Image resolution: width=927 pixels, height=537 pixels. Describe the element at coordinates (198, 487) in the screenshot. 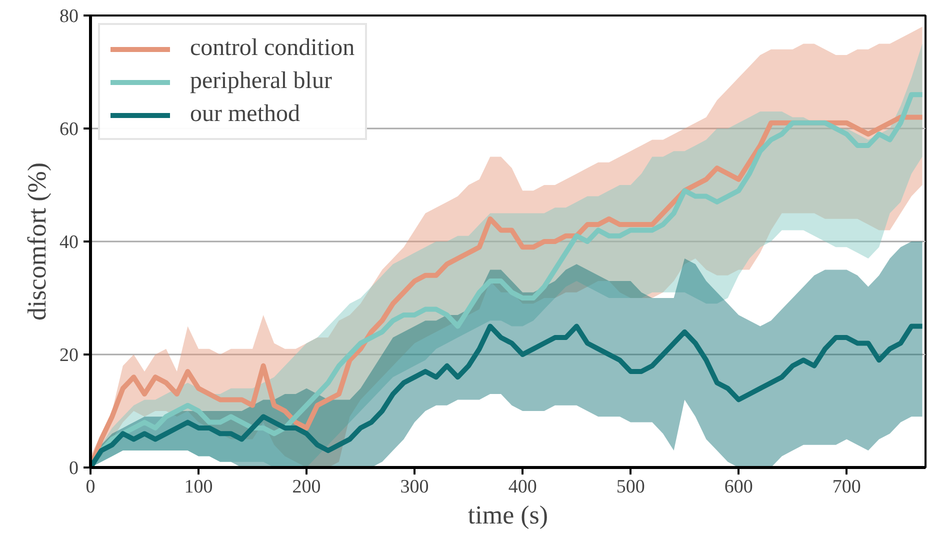

I see `x-tick-label: 100` at that location.